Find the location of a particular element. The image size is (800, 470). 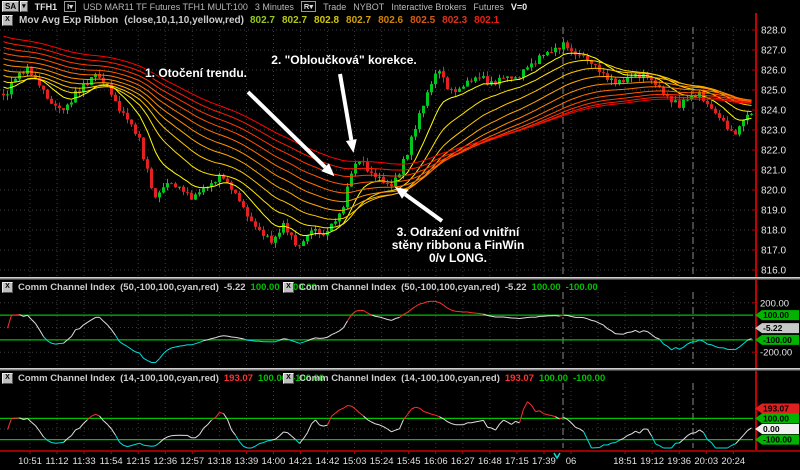

study-name: Mov Avg Exp Ribbon is located at coordinates (69, 20).